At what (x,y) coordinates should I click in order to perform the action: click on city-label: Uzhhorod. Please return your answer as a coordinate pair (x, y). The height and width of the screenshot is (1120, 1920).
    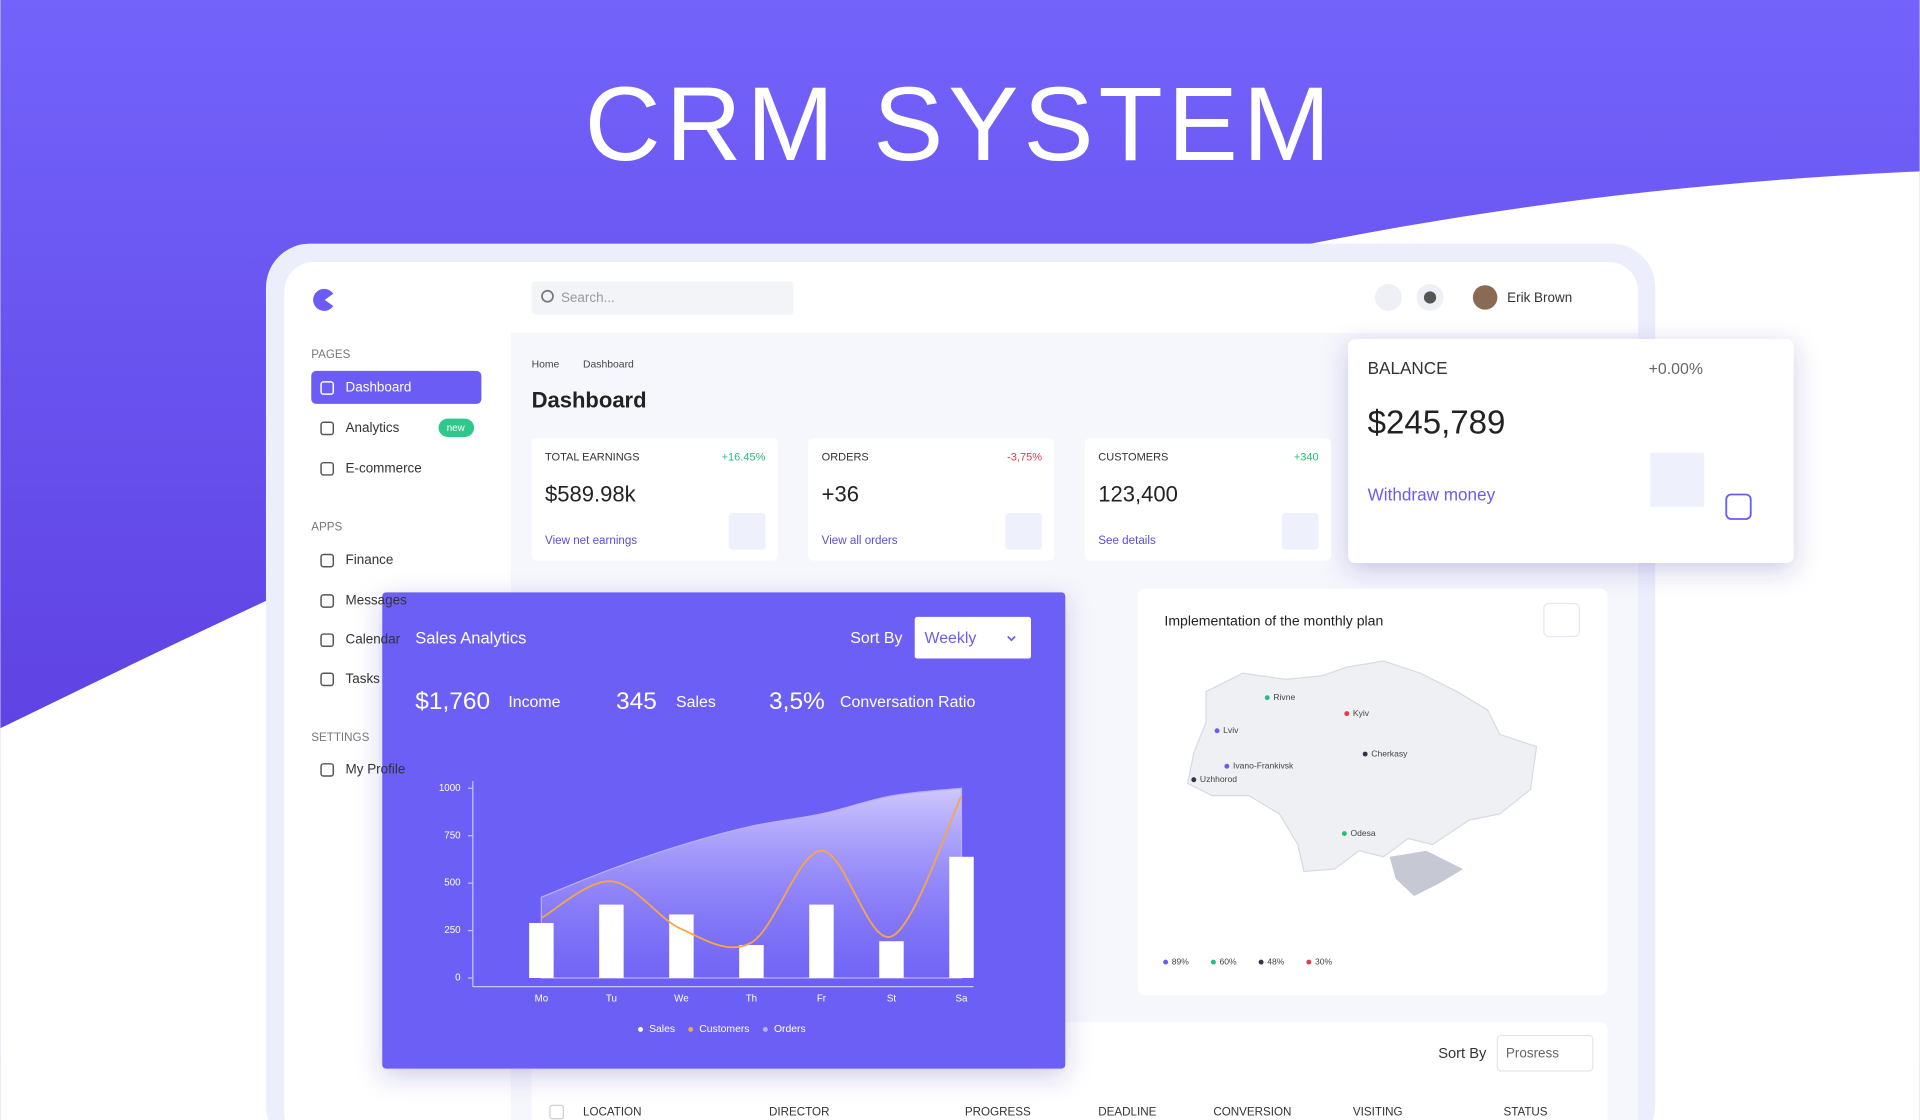
    Looking at the image, I should click on (1218, 779).